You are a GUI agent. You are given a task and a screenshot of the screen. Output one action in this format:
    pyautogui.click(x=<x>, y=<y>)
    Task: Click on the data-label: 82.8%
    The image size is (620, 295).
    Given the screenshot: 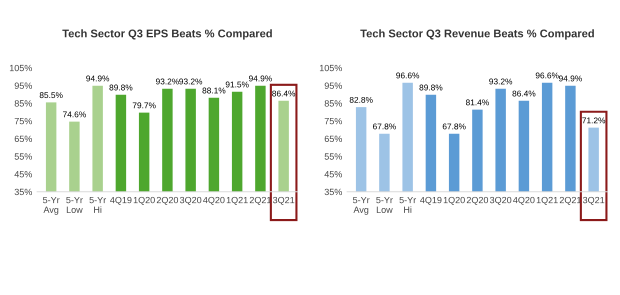 What is the action you would take?
    pyautogui.click(x=361, y=99)
    